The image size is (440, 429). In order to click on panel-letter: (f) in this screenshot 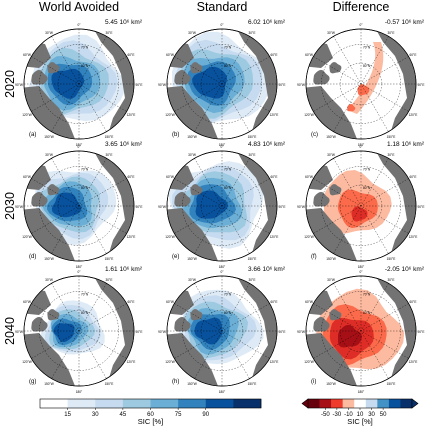, I will do `click(314, 257)`.